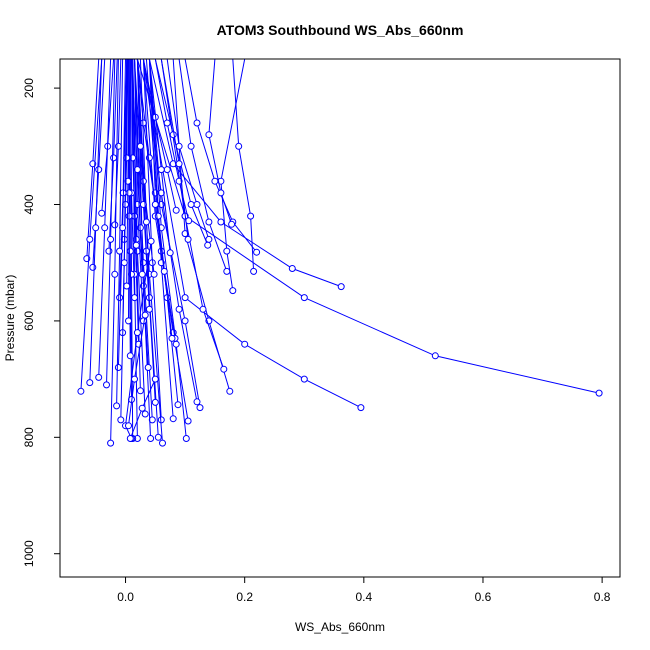 The height and width of the screenshot is (650, 650). What do you see at coordinates (340, 30) in the screenshot?
I see `chart-title: ATOM3 Southbound WS_Abs_660nm` at bounding box center [340, 30].